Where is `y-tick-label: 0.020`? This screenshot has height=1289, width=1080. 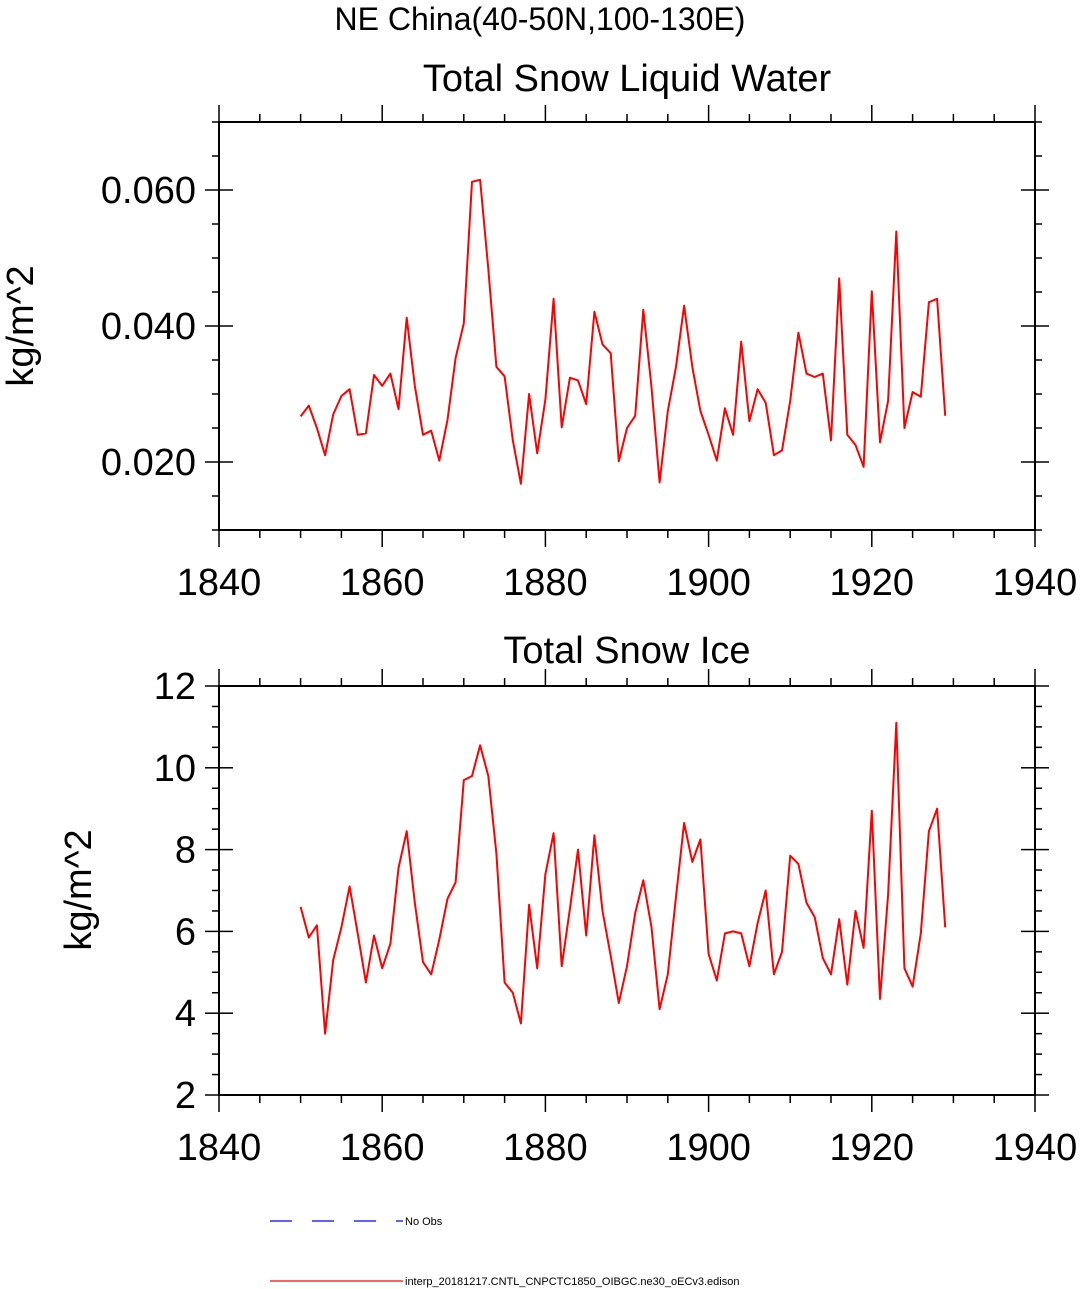
y-tick-label: 0.020 is located at coordinates (148, 463).